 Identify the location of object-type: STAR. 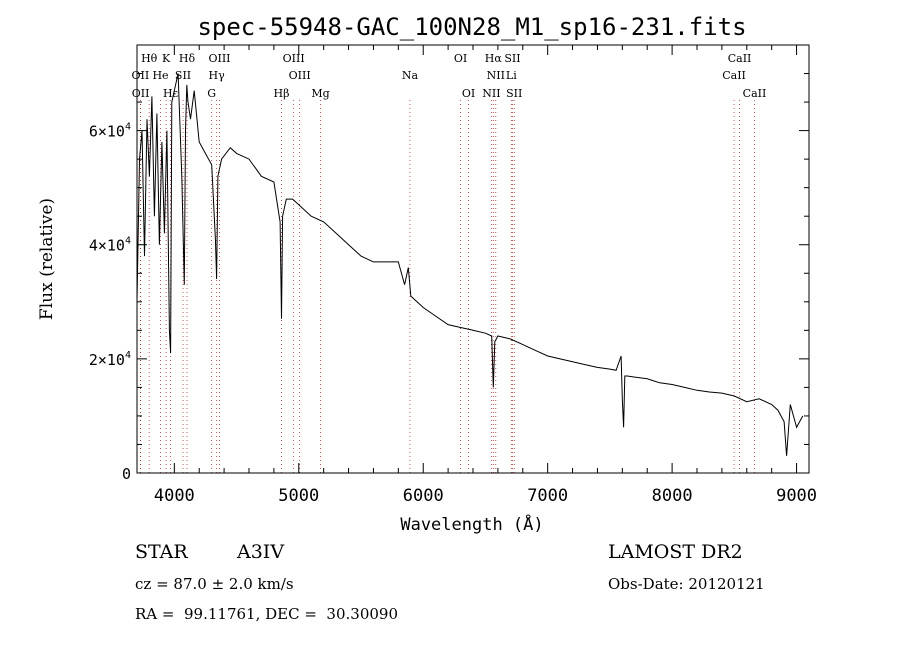
(161, 552).